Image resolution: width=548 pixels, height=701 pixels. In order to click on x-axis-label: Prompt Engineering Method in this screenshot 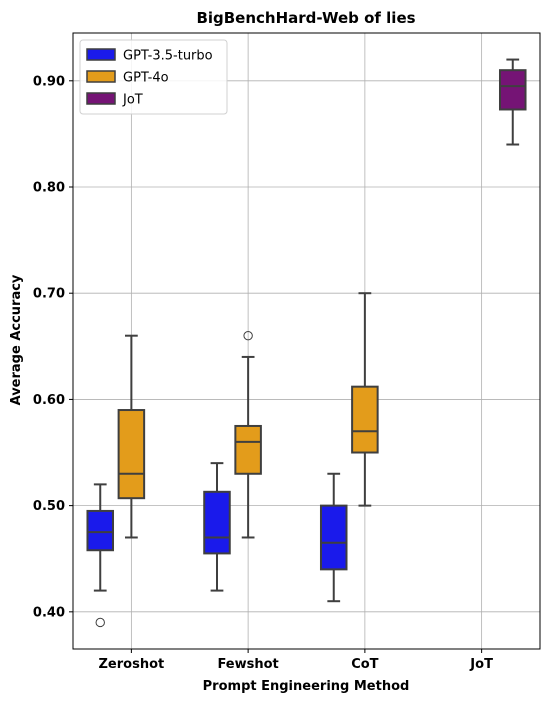, I will do `click(306, 686)`.